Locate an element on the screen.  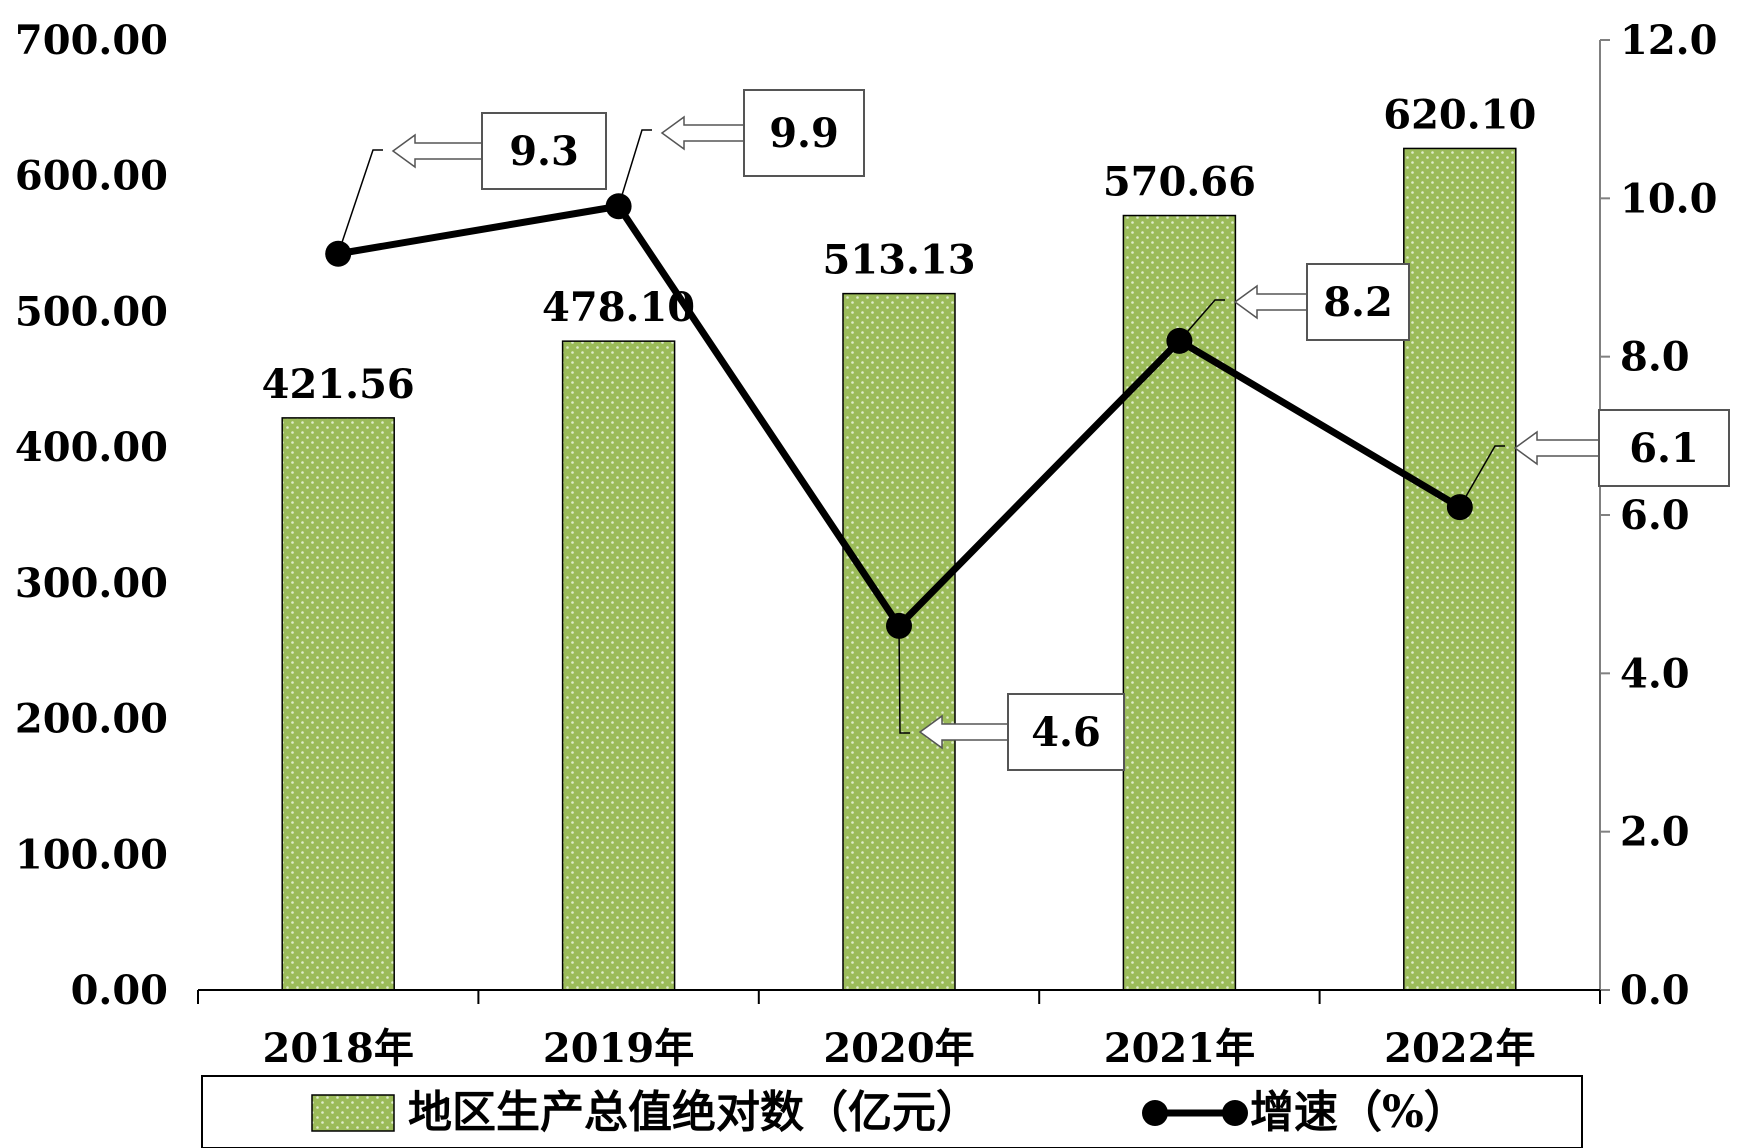
y-right-tick-label: 8.0 is located at coordinates (1655, 357).